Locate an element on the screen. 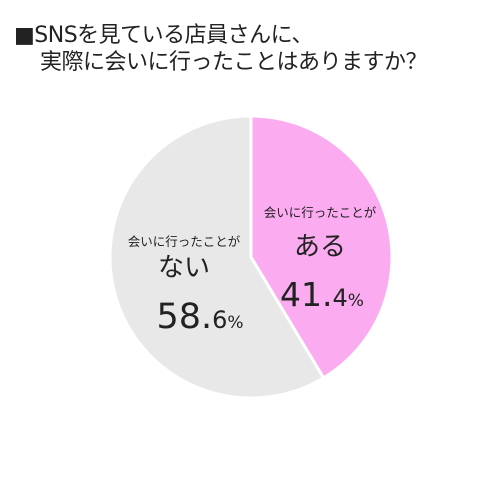 This screenshot has height=500, width=500. slice-label-no-big: ない is located at coordinates (184, 268).